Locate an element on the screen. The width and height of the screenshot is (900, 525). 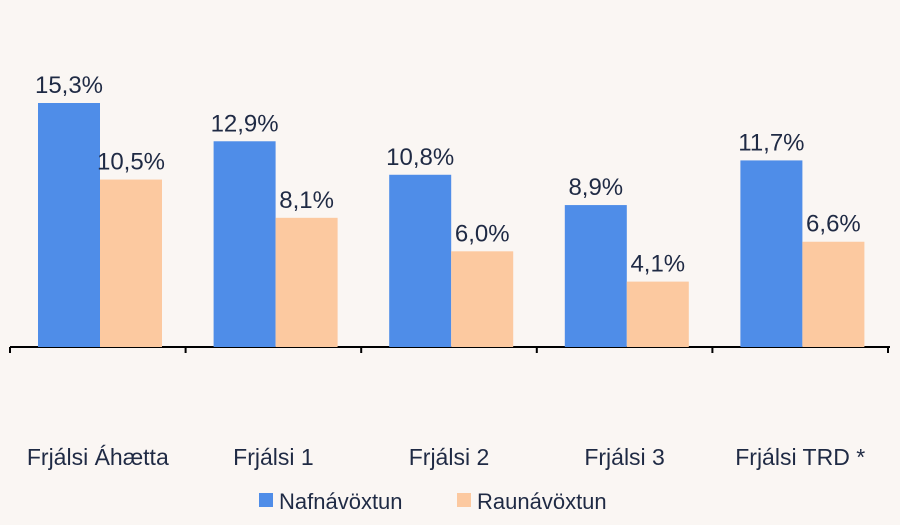
data-label-raunavoxtun-3: 4,1% is located at coordinates (657, 264).